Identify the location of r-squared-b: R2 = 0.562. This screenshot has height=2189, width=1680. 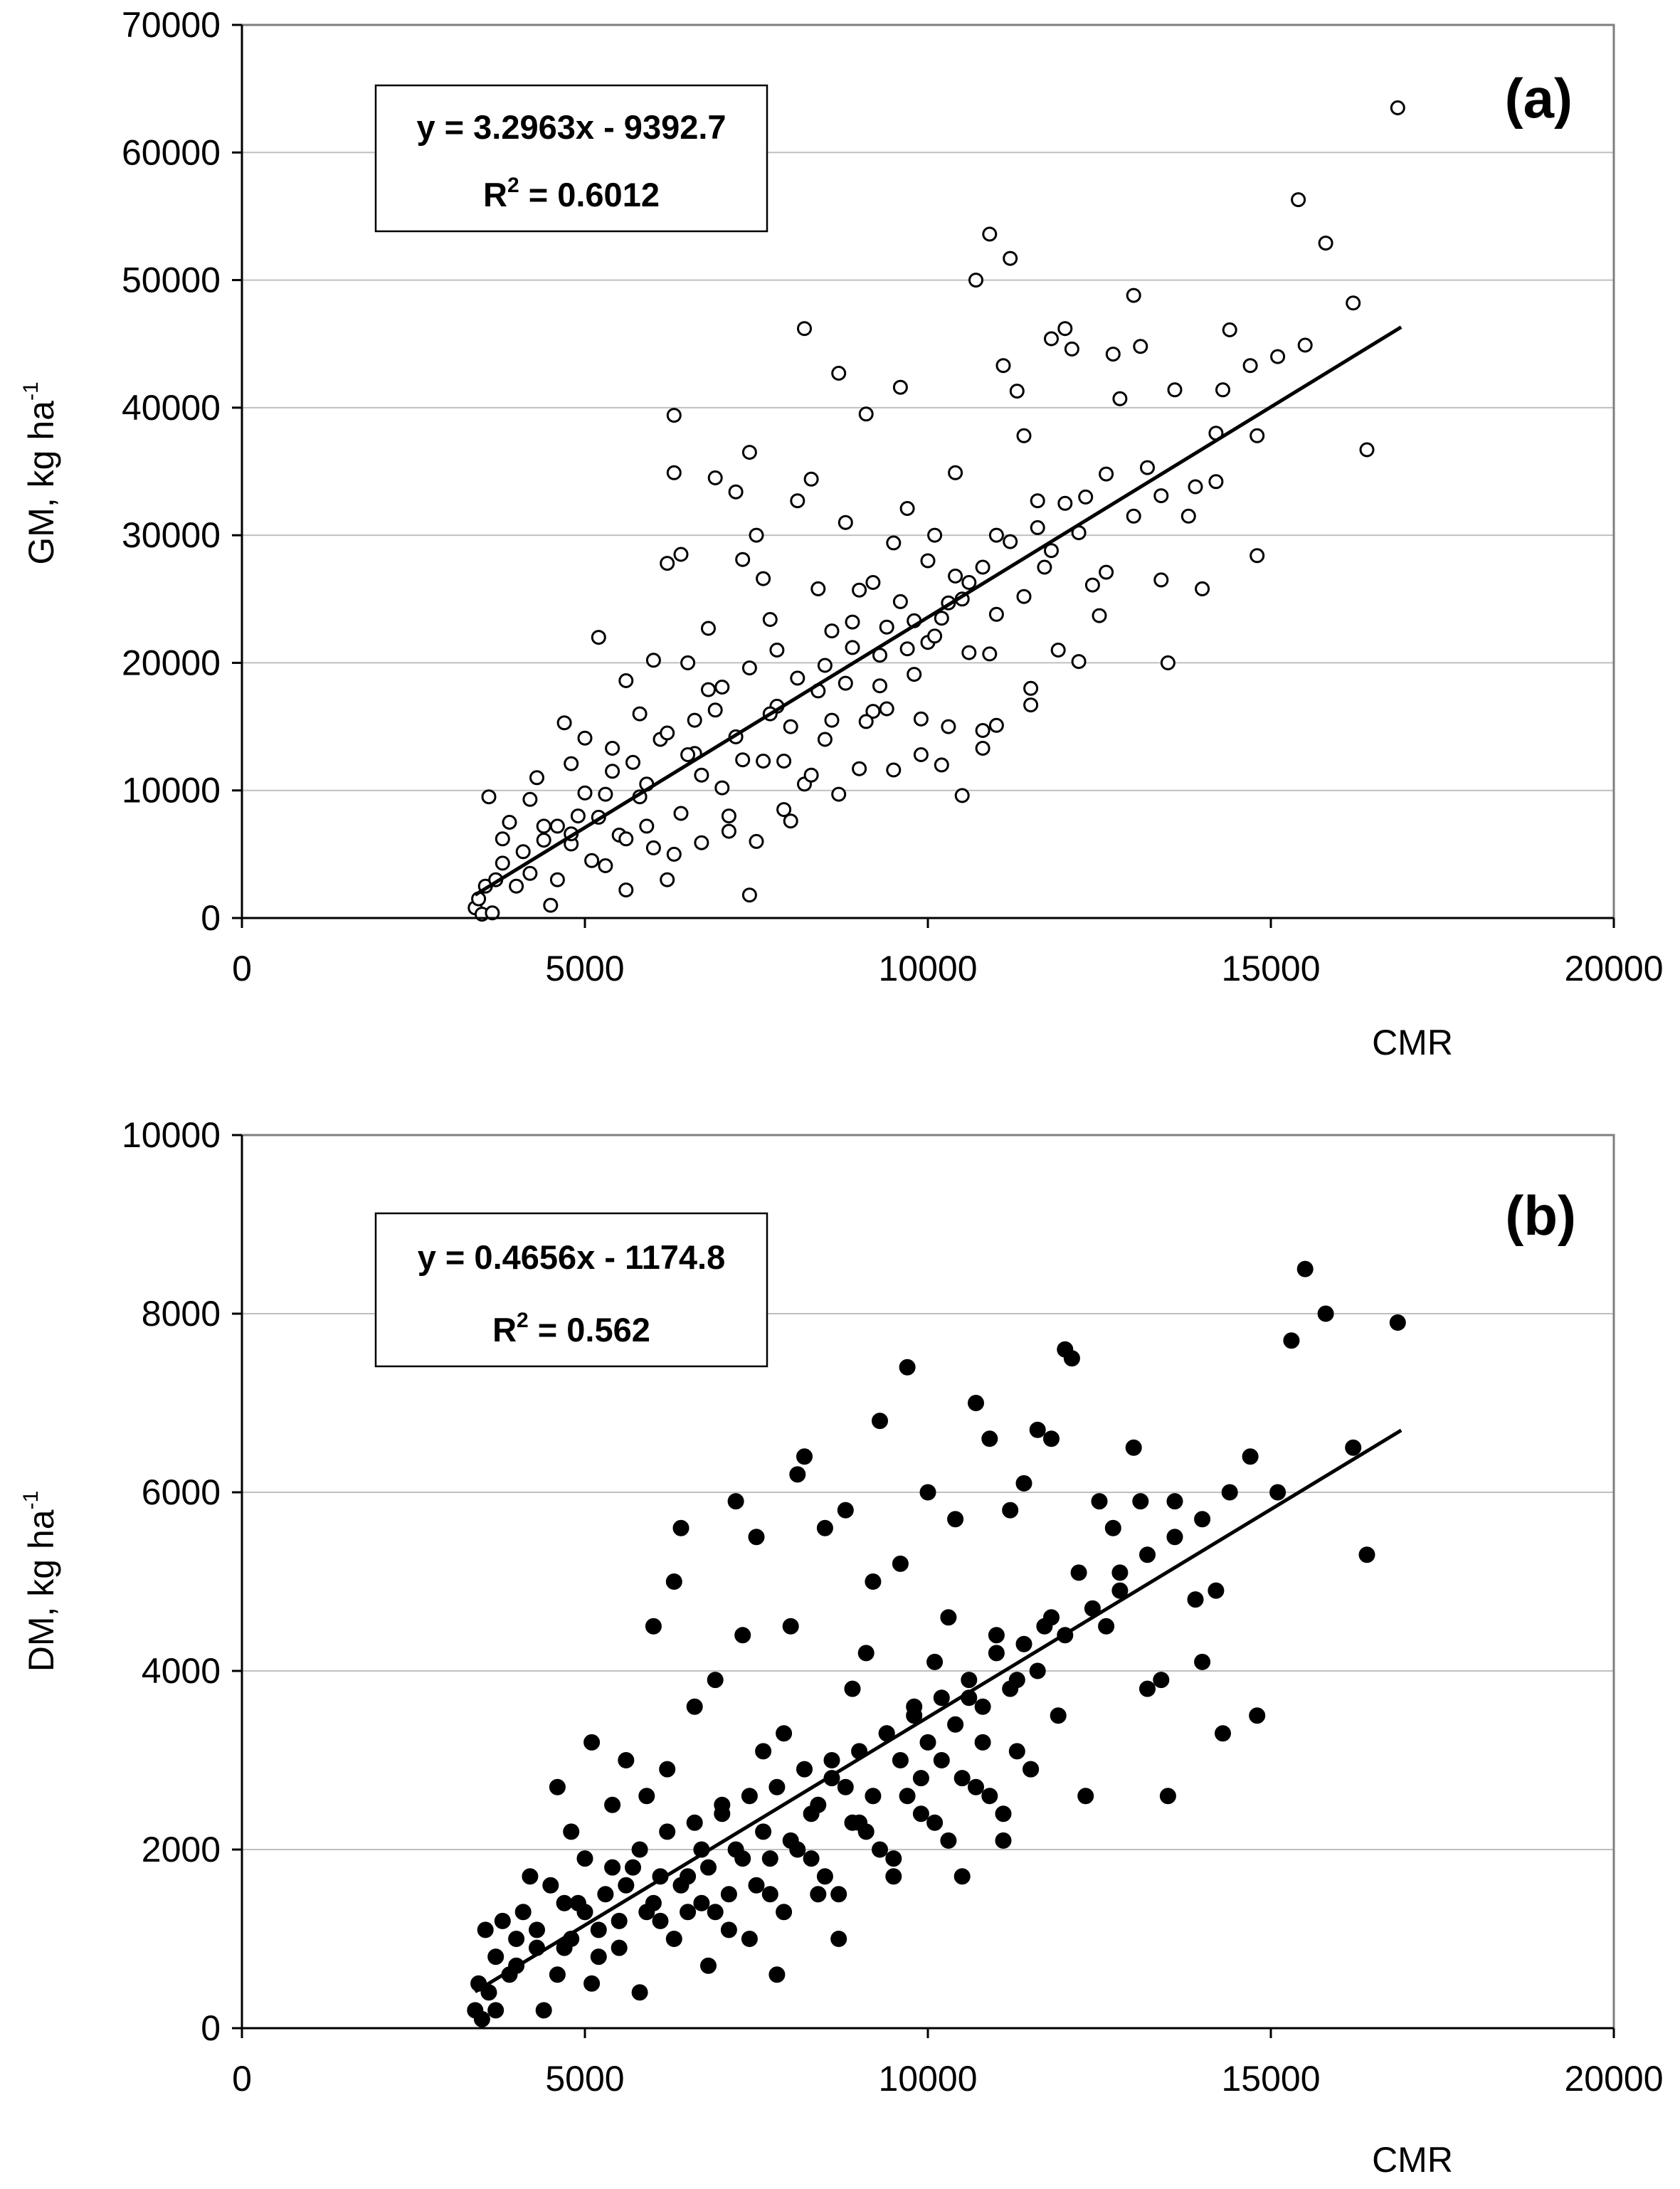
(571, 1329).